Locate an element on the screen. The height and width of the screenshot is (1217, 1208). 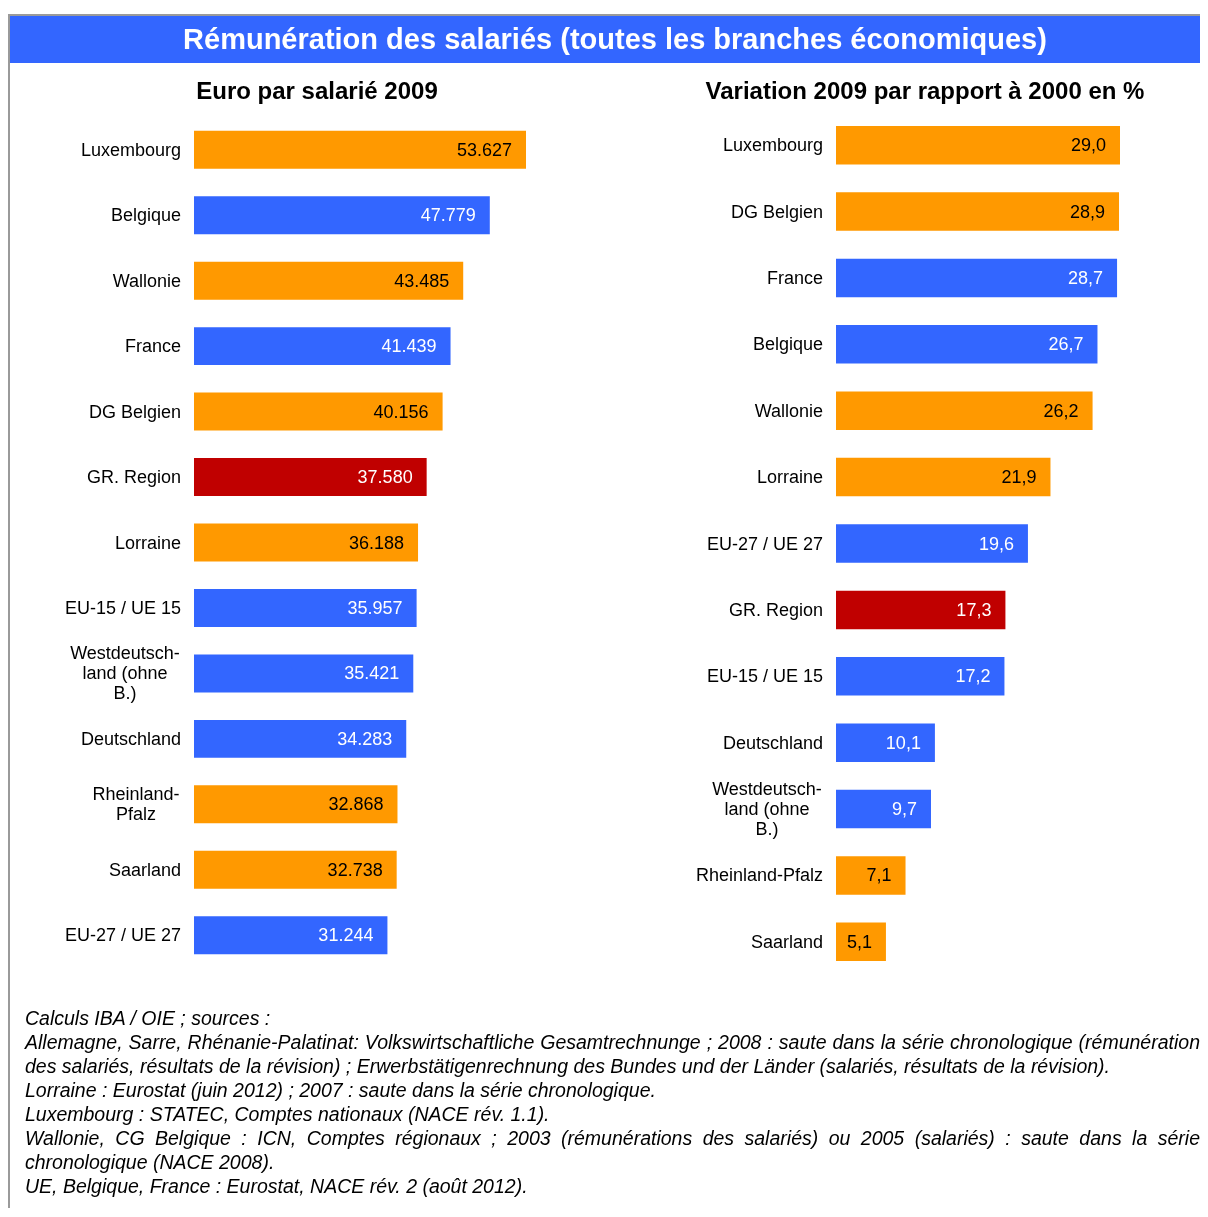
text: Calculs IBA / OIE ; sources : is located at coordinates (148, 1018).